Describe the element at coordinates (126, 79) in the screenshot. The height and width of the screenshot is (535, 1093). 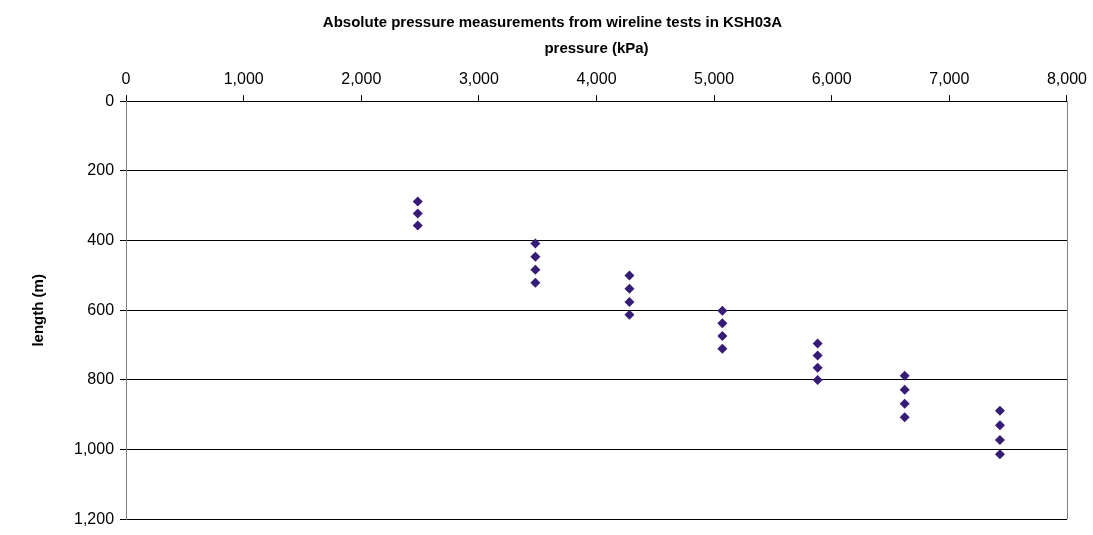
I see `x-tick-label: 0` at that location.